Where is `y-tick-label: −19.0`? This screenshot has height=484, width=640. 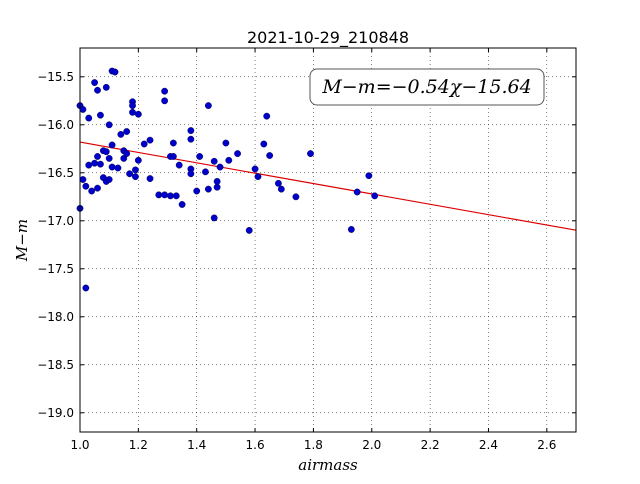 y-tick-label: −19.0 is located at coordinates (55, 413).